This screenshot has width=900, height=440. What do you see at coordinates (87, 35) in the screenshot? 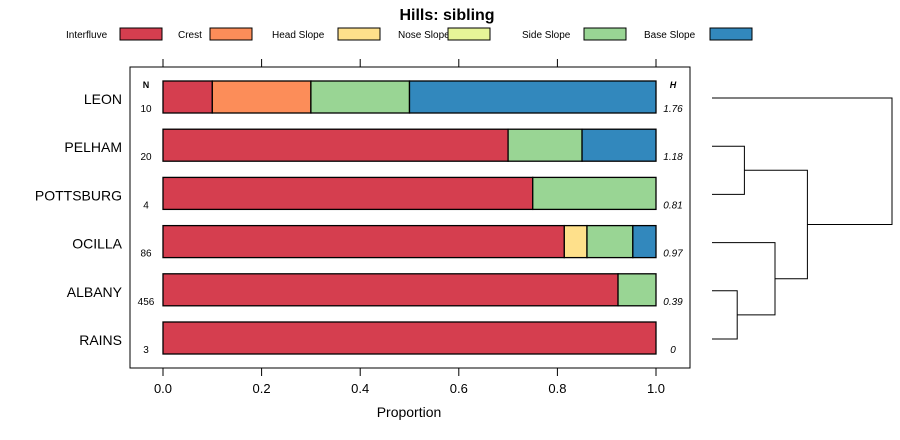
I see `legend-label-interfluve: Interfluve` at bounding box center [87, 35].